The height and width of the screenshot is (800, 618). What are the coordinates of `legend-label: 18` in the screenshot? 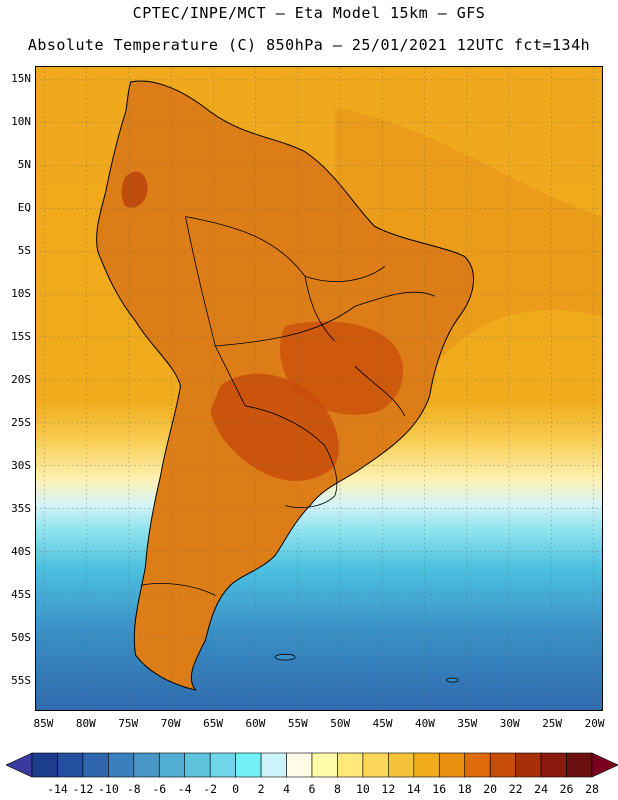 It's located at (464, 789).